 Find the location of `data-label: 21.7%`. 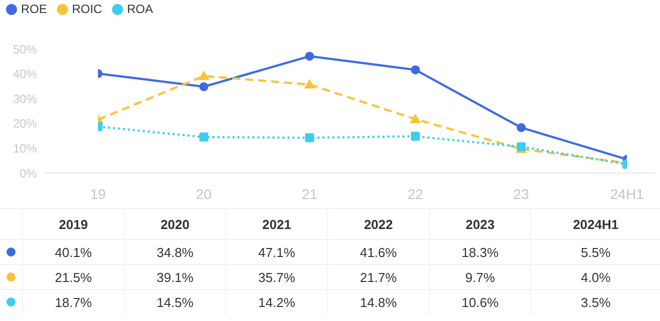

data-label: 21.7% is located at coordinates (379, 277).